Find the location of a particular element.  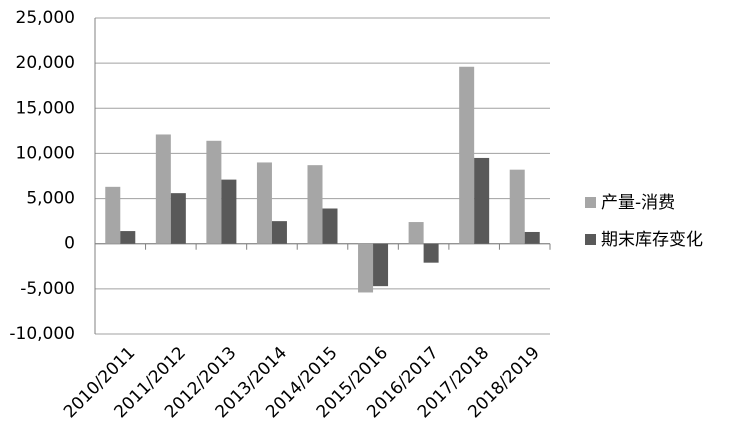

y-tick-label: 25,000 is located at coordinates (45, 18).